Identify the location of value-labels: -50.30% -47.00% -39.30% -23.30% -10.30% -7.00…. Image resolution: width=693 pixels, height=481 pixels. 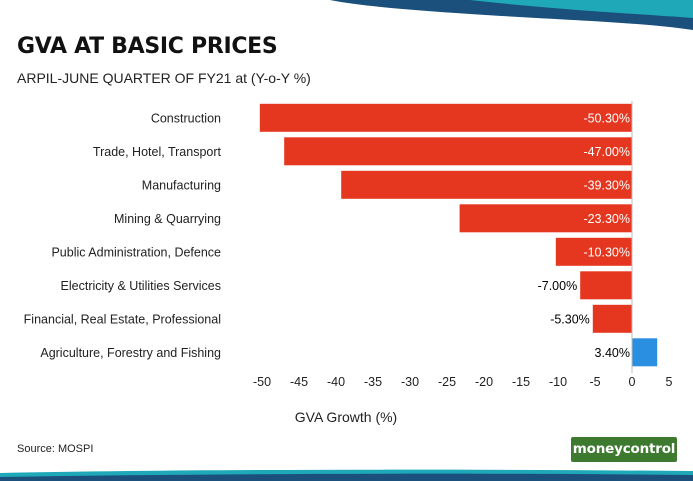
(584, 235).